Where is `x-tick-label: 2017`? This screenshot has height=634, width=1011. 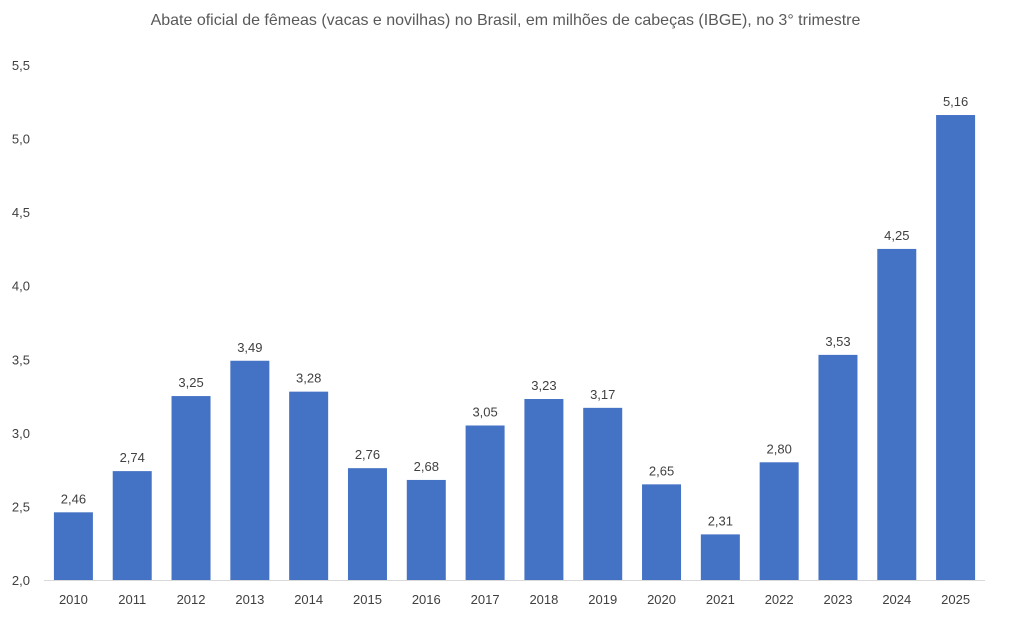
x-tick-label: 2017 is located at coordinates (485, 599).